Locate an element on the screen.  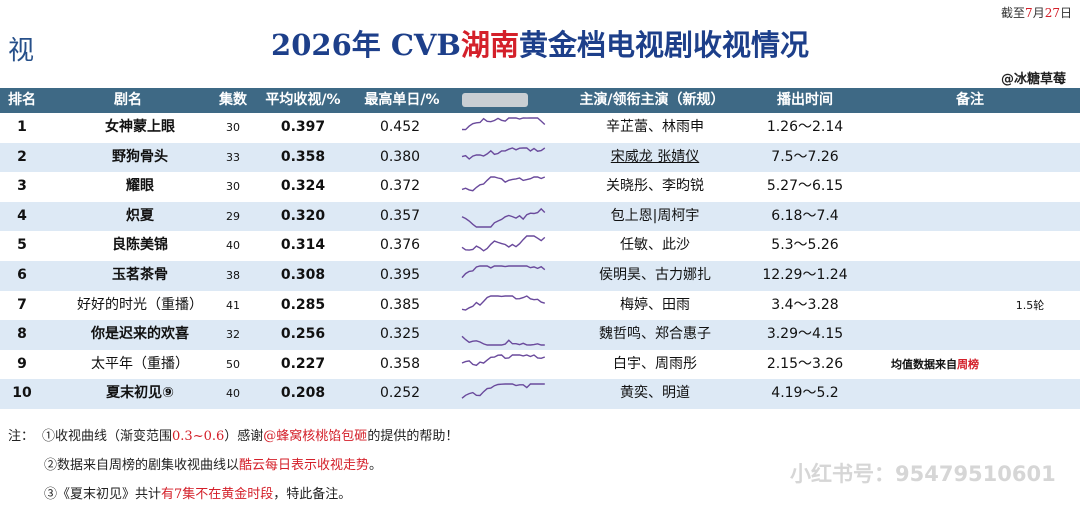
avg-rating: 0.397 is located at coordinates (303, 127).